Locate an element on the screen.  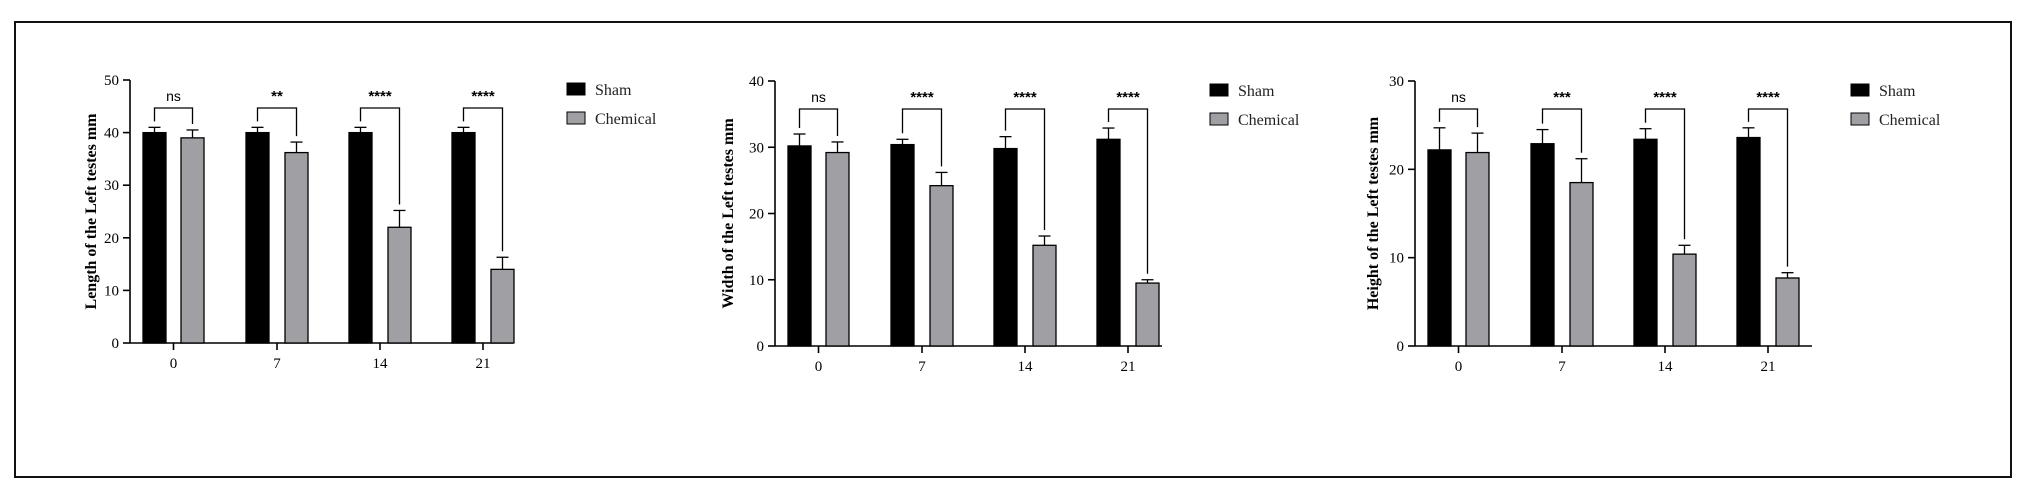
y-axis-label: Height of the Left testes mm is located at coordinates (1373, 213).